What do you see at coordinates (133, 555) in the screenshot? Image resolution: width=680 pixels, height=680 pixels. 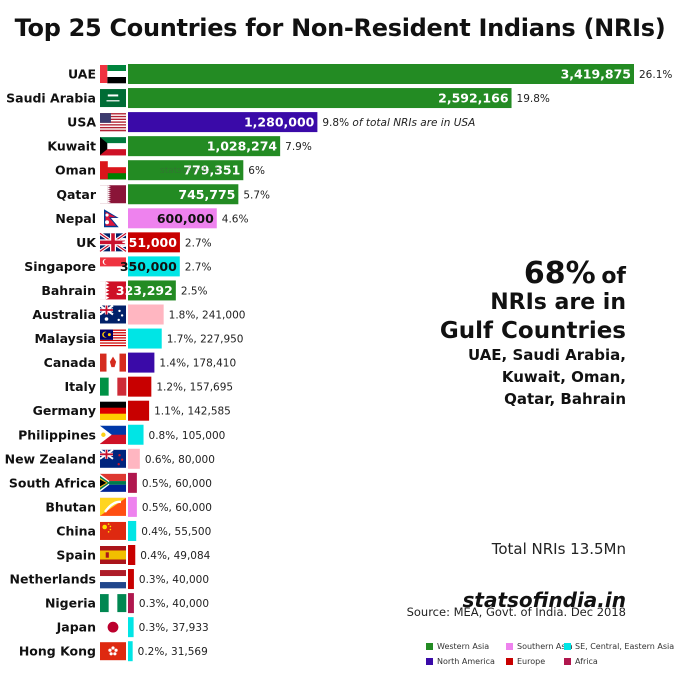 I see `bar-row: Spain 0.4%, 49,084` at bounding box center [133, 555].